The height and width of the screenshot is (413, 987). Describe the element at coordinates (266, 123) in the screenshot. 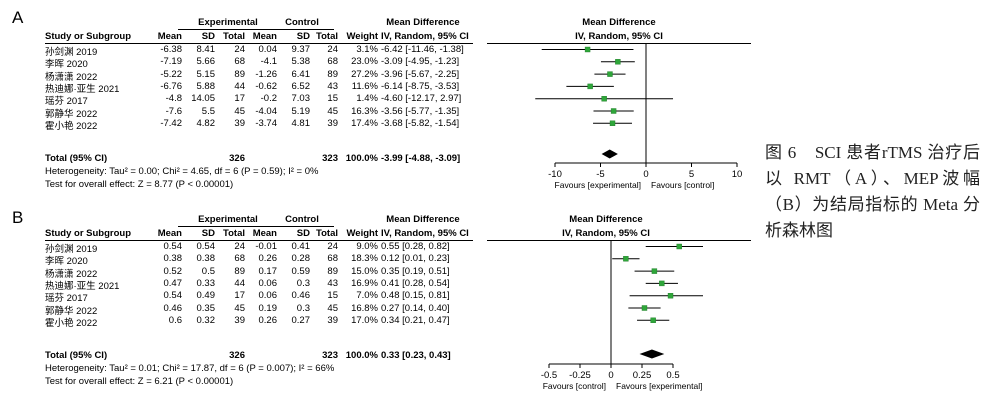

I see `cell-c-mean: -3.74` at that location.